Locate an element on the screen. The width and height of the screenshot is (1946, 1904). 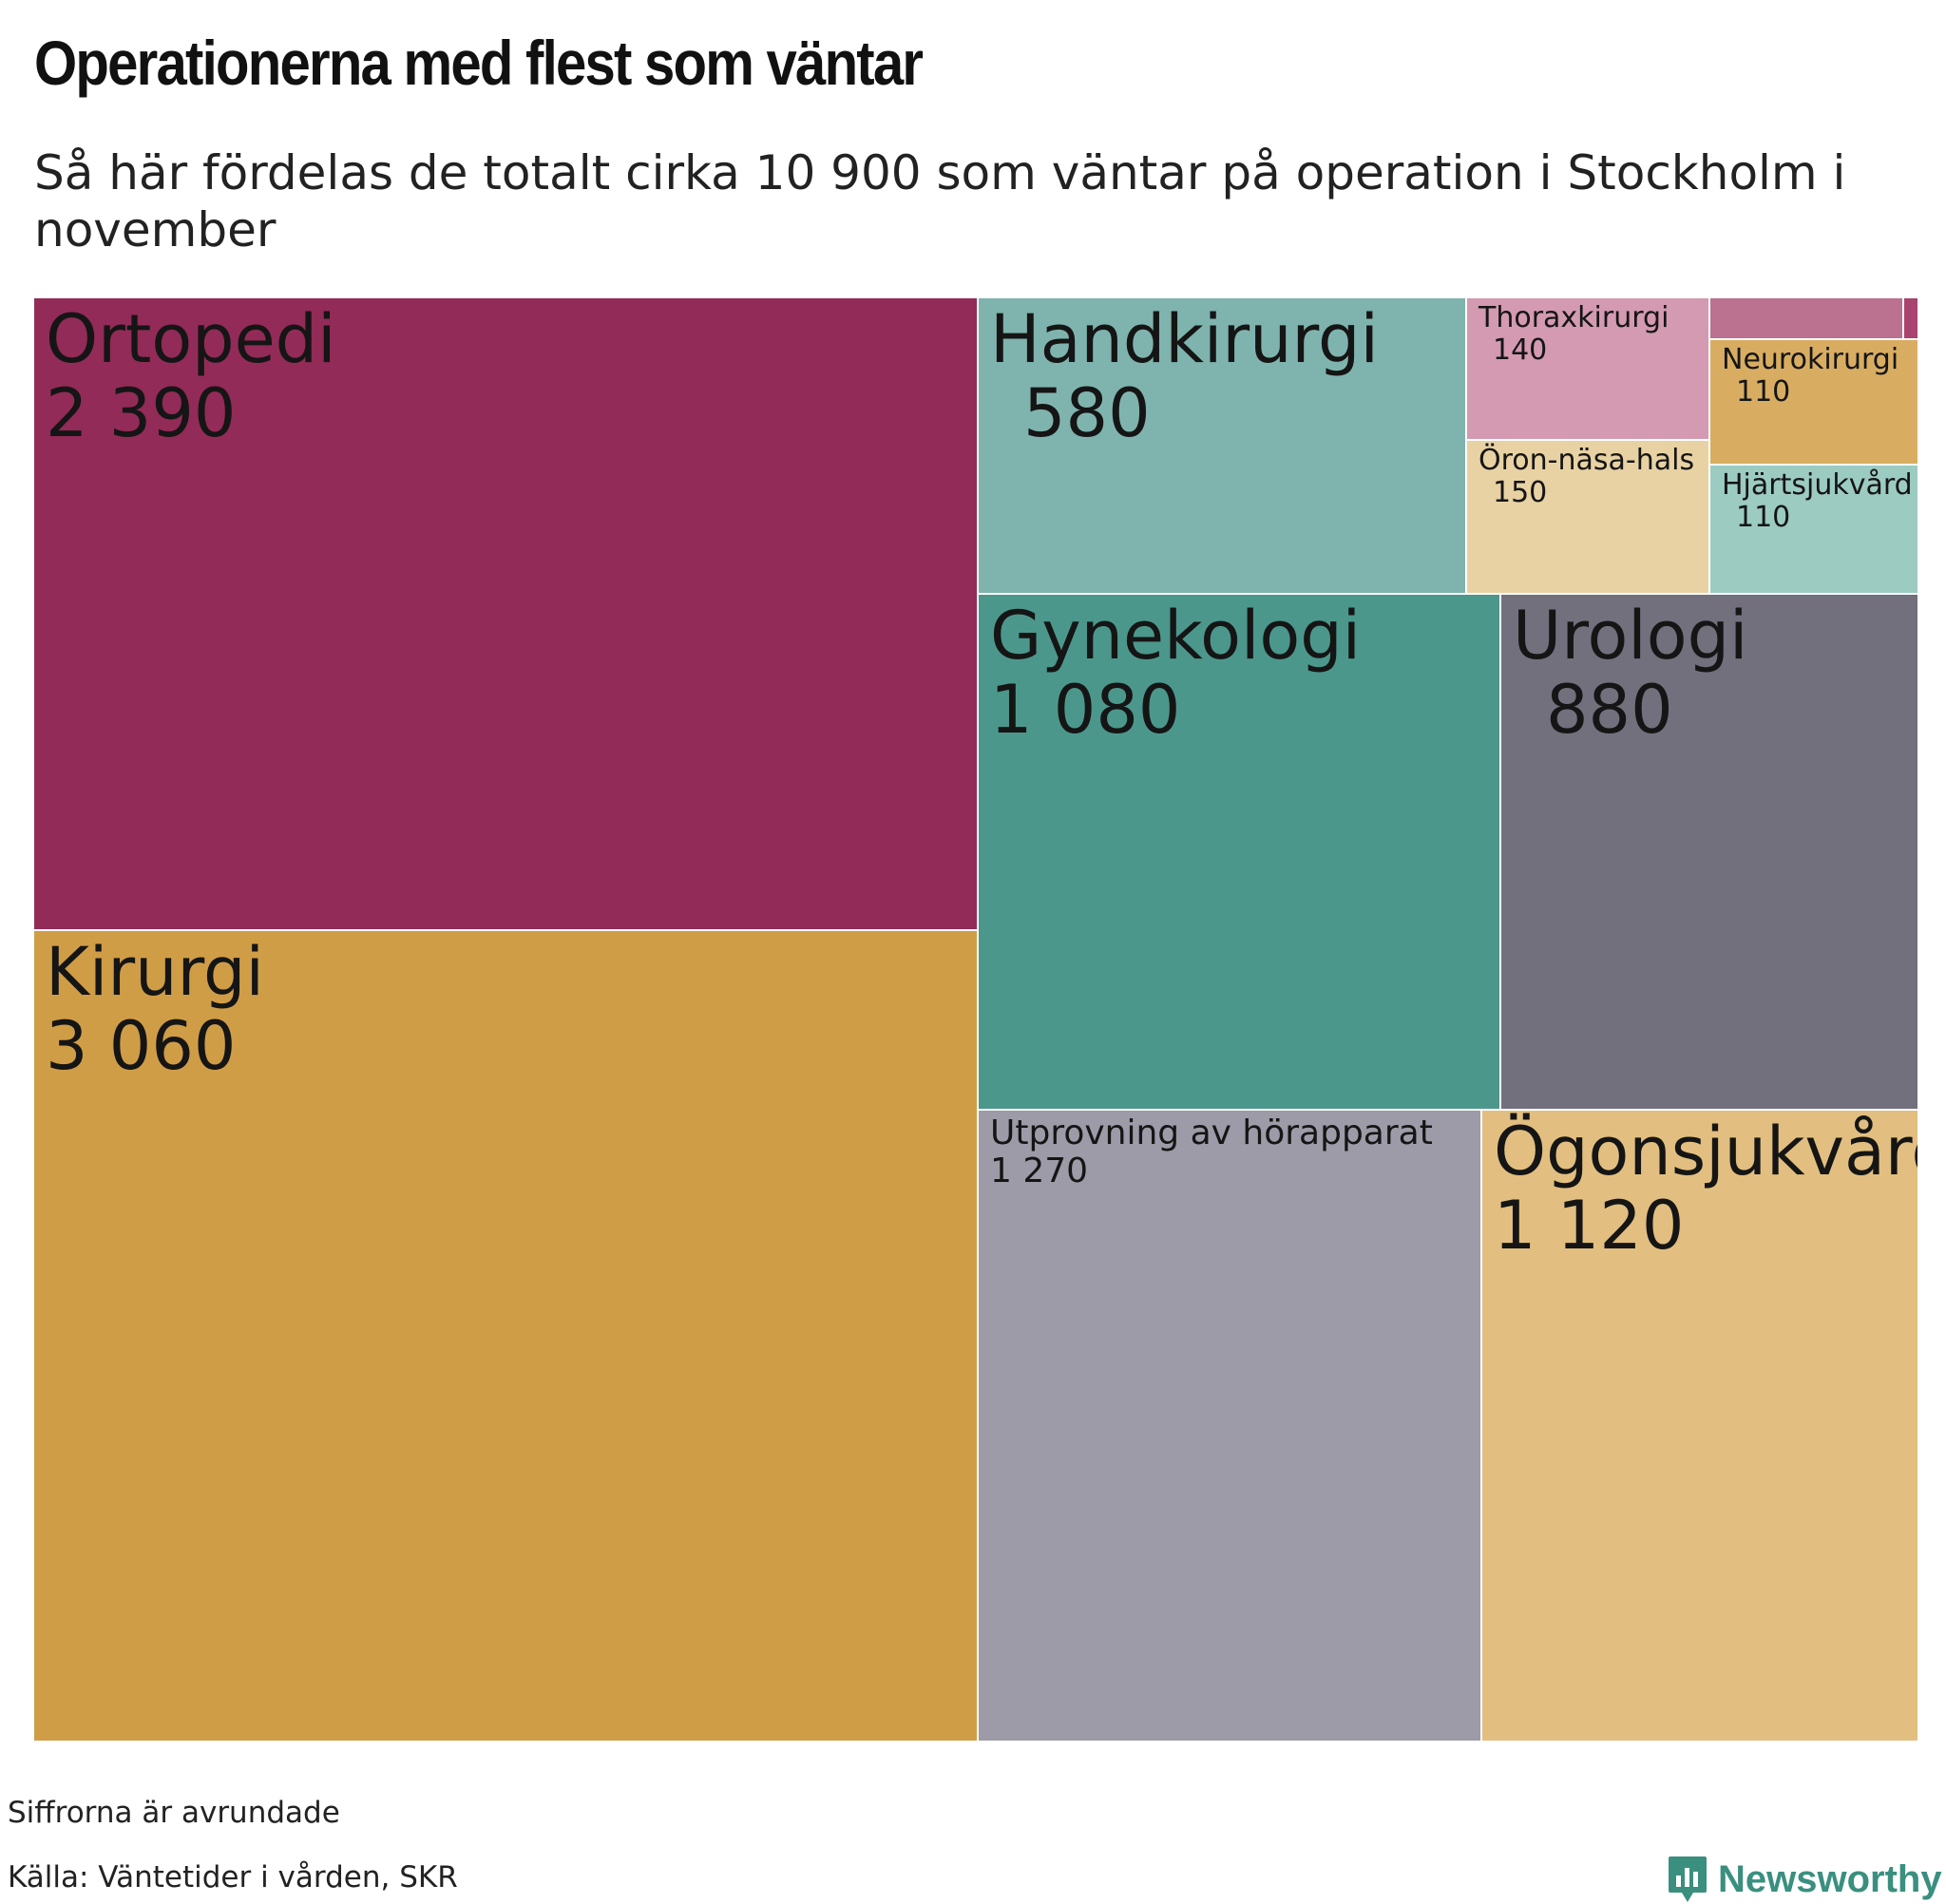
tile-value: 1 080 is located at coordinates (1085, 711).